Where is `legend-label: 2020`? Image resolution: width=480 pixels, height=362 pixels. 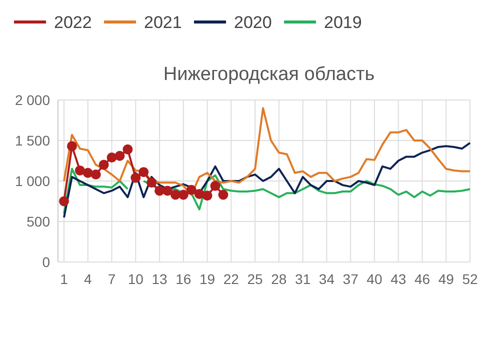
legend-label: 2020 is located at coordinates (253, 22).